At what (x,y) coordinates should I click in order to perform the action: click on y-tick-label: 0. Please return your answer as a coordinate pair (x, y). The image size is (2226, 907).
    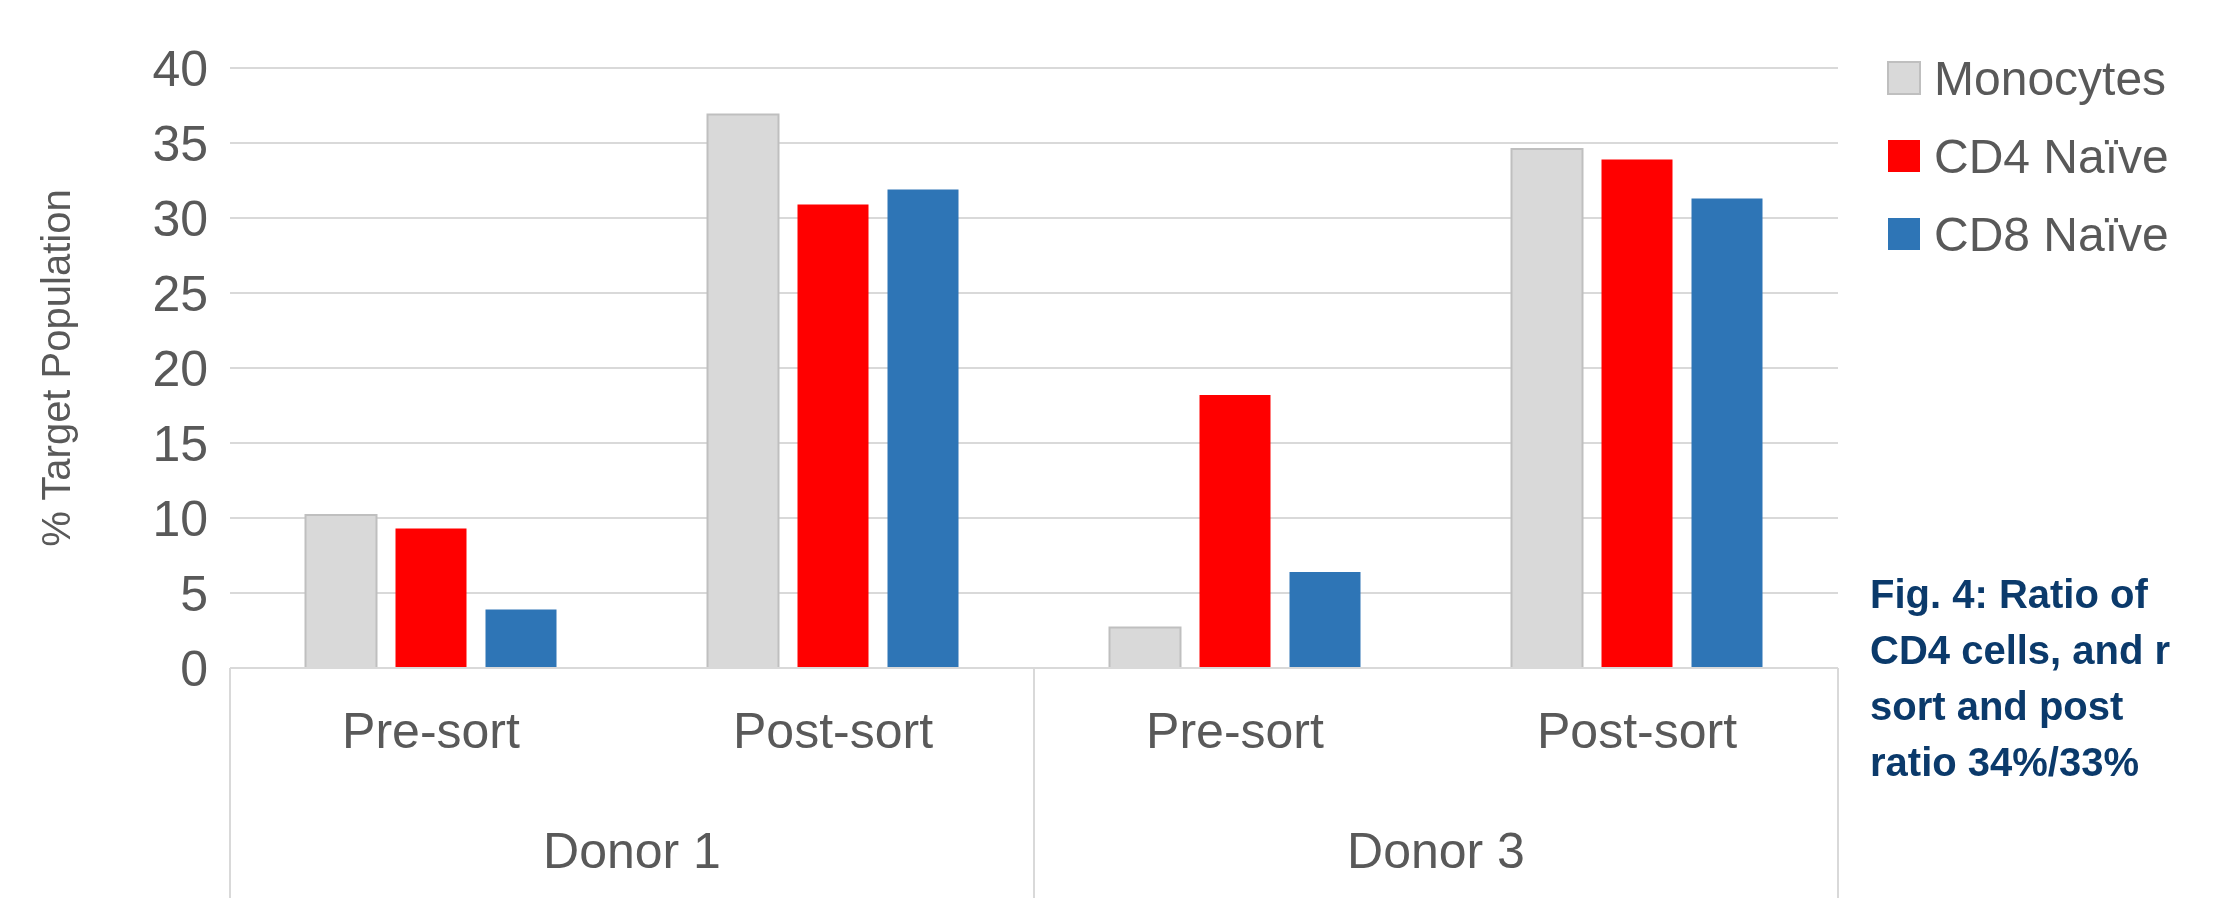
    Looking at the image, I should click on (194, 668).